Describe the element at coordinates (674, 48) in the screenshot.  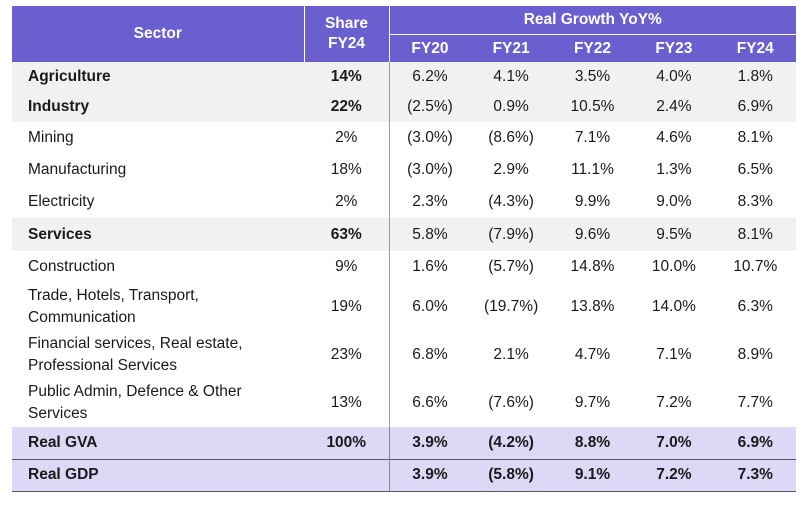
I see `header-year: FY23` at that location.